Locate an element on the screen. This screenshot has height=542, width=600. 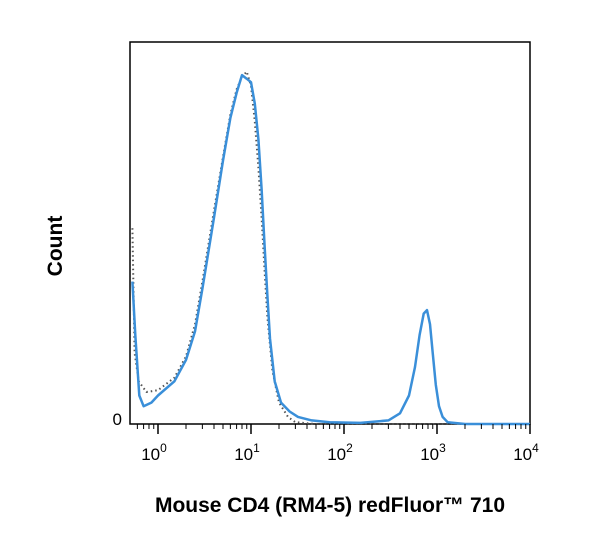
x-tick-label: 10² is located at coordinates (340, 452).